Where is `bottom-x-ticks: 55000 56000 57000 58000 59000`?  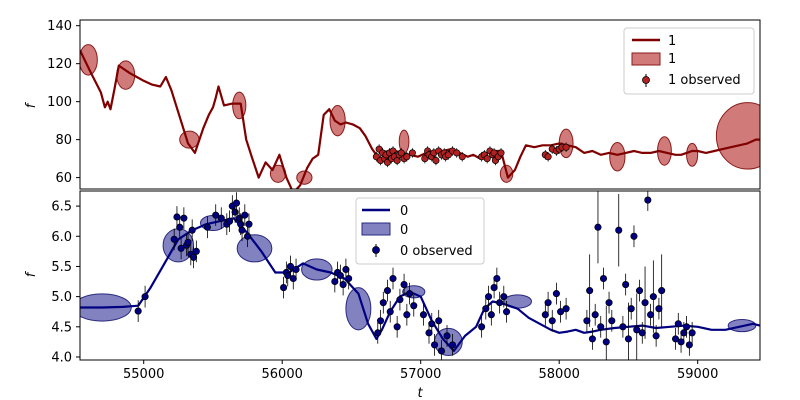
bottom-x-ticks: 55000 56000 57000 58000 59000 is located at coordinates (420, 371).